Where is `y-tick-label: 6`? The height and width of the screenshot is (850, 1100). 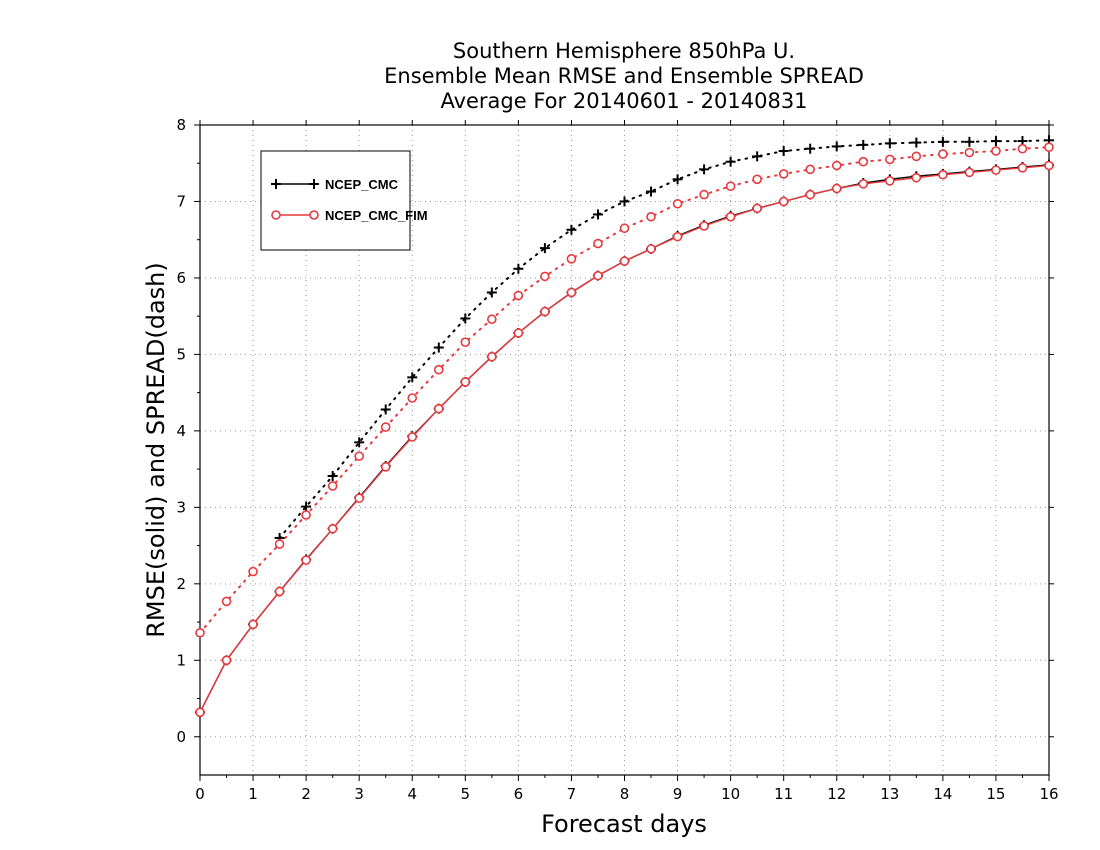 y-tick-label: 6 is located at coordinates (181, 278).